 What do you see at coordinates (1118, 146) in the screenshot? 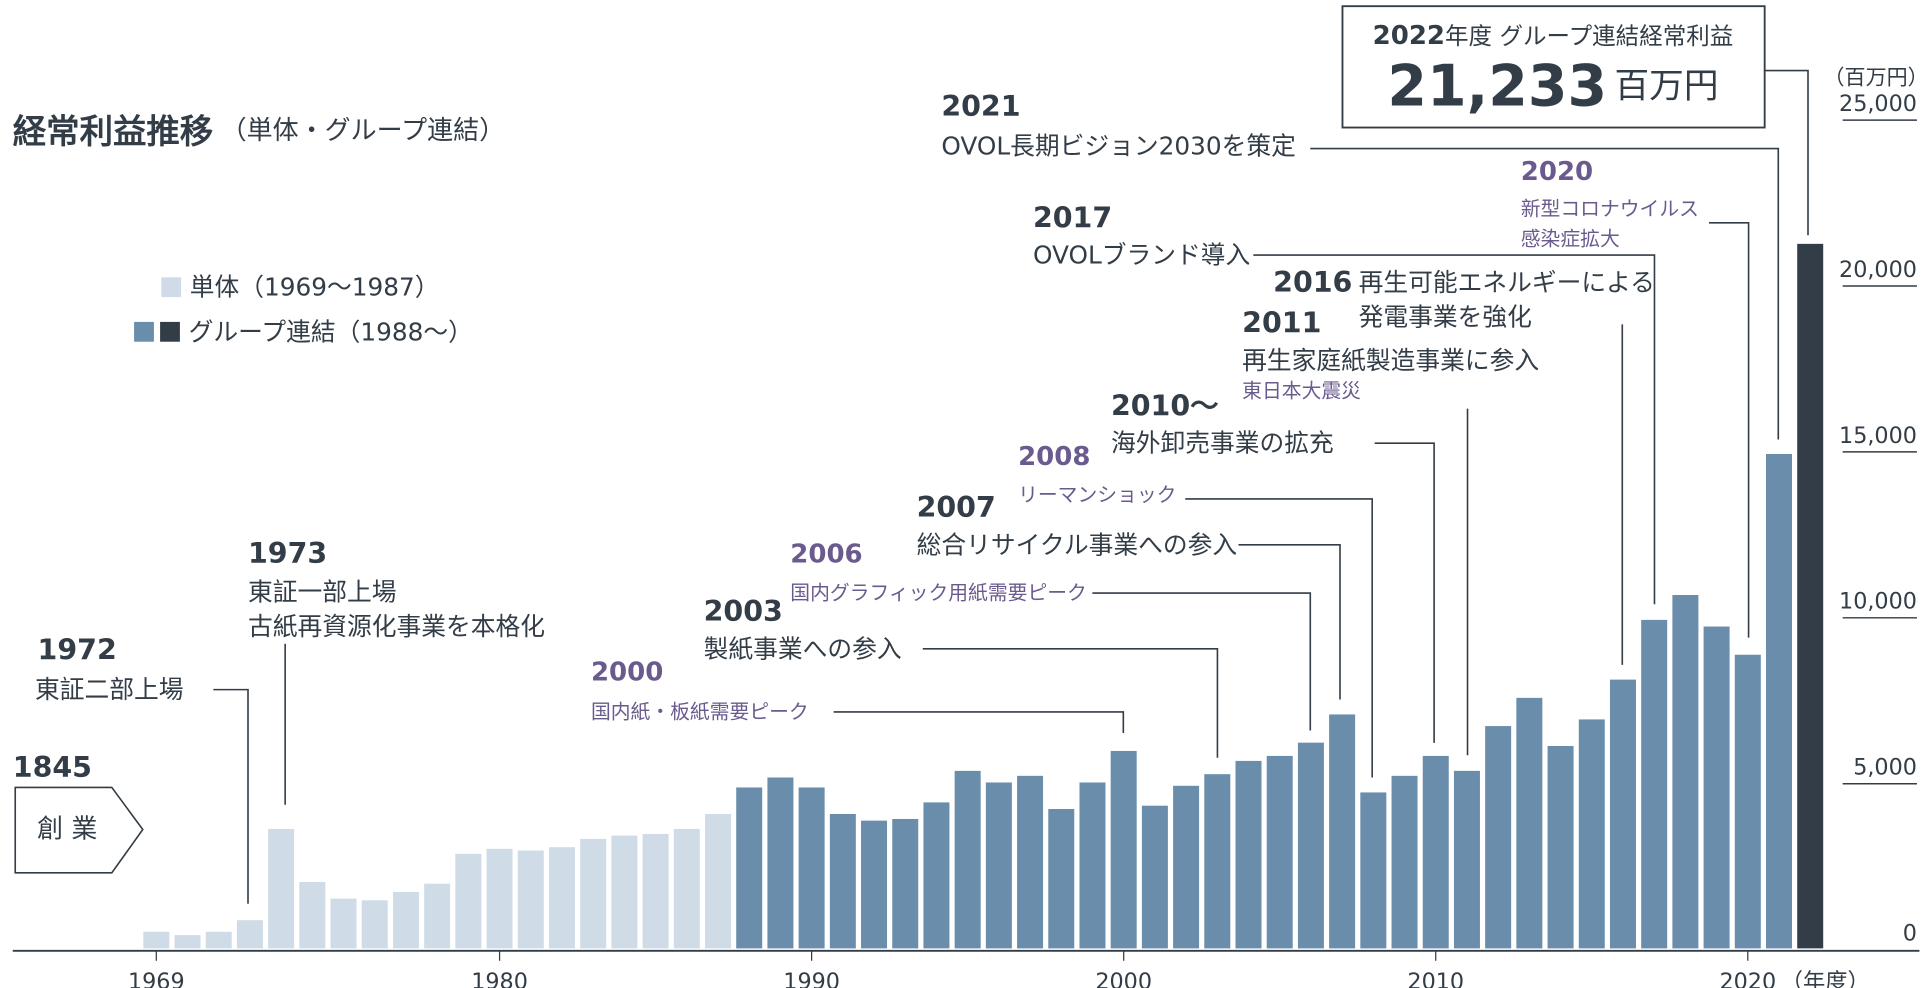
I see `annotation-text: OVOL長期ビジョン2030を策定` at bounding box center [1118, 146].